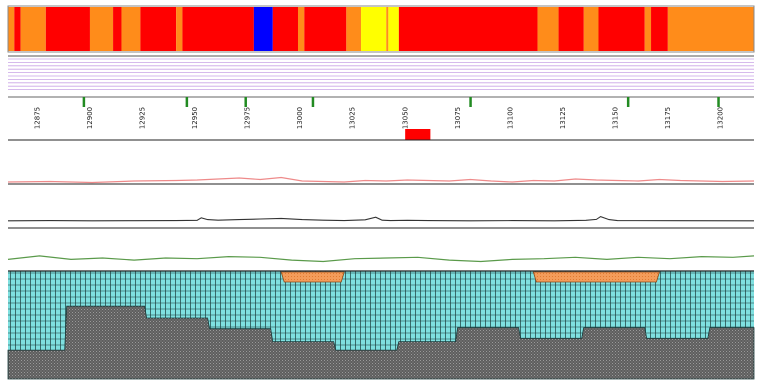 This screenshot has height=380, width=757. Describe the element at coordinates (300, 118) in the screenshot. I see `ruler-label-13000: 13000` at that location.